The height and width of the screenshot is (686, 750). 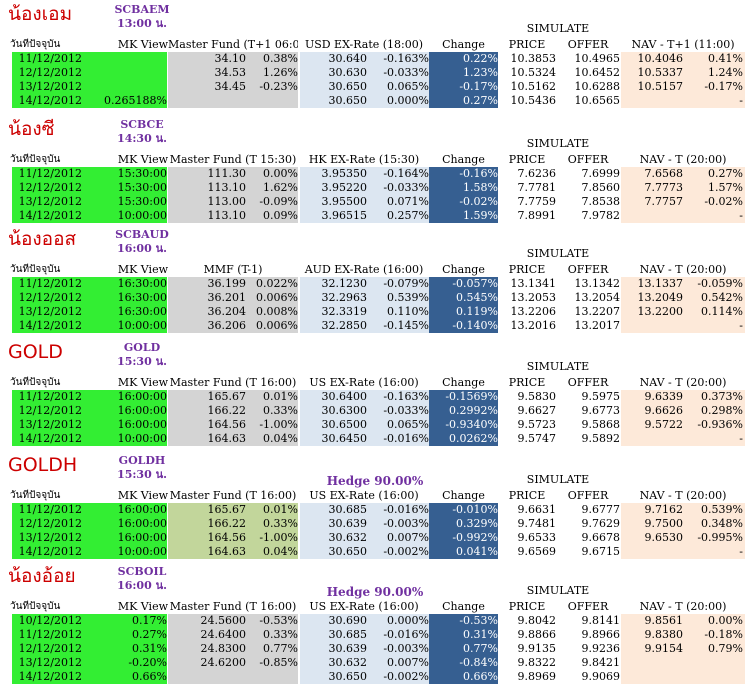 I want to click on table-cell: 7.8560, so click(x=601, y=187).